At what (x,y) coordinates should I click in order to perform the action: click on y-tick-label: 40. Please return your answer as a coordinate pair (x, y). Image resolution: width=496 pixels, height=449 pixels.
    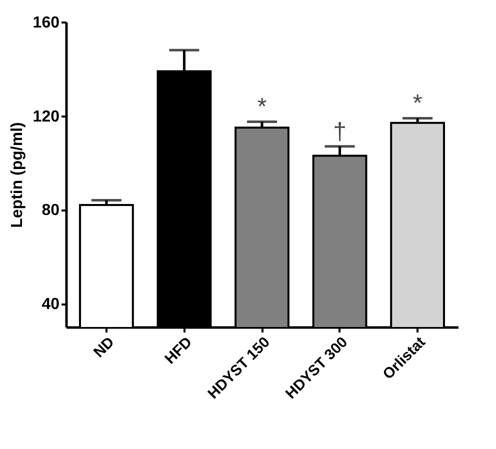
    Looking at the image, I should click on (51, 305).